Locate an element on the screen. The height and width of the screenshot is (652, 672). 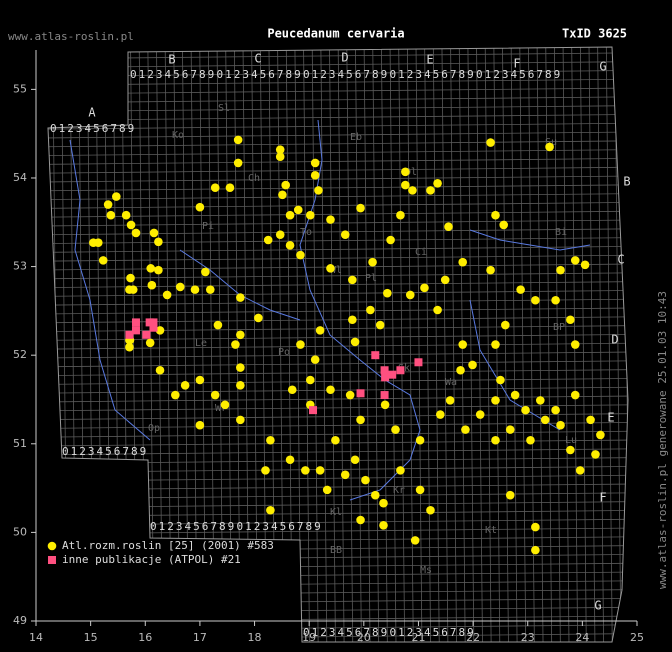
grid-row-letter: G is located at coordinates (597, 606).